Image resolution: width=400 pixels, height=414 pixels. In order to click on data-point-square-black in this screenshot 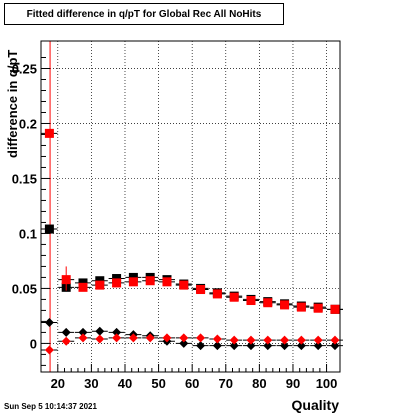, I will do `click(49, 229)`.